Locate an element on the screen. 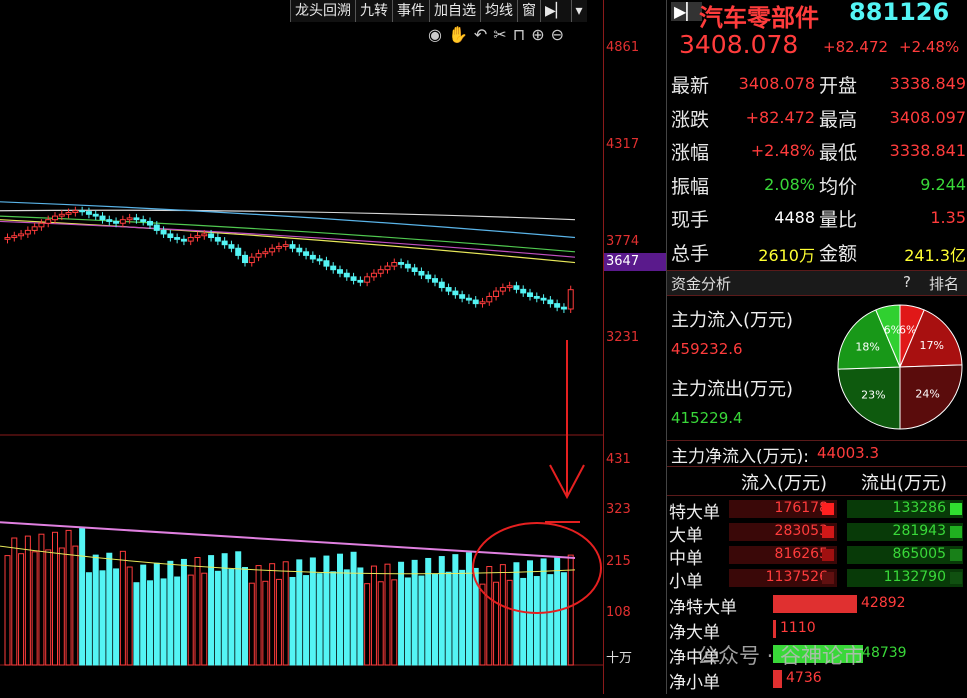 The width and height of the screenshot is (967, 698). quote-row: 最新 3408.078 开盘 3338.849 is located at coordinates (817, 84).